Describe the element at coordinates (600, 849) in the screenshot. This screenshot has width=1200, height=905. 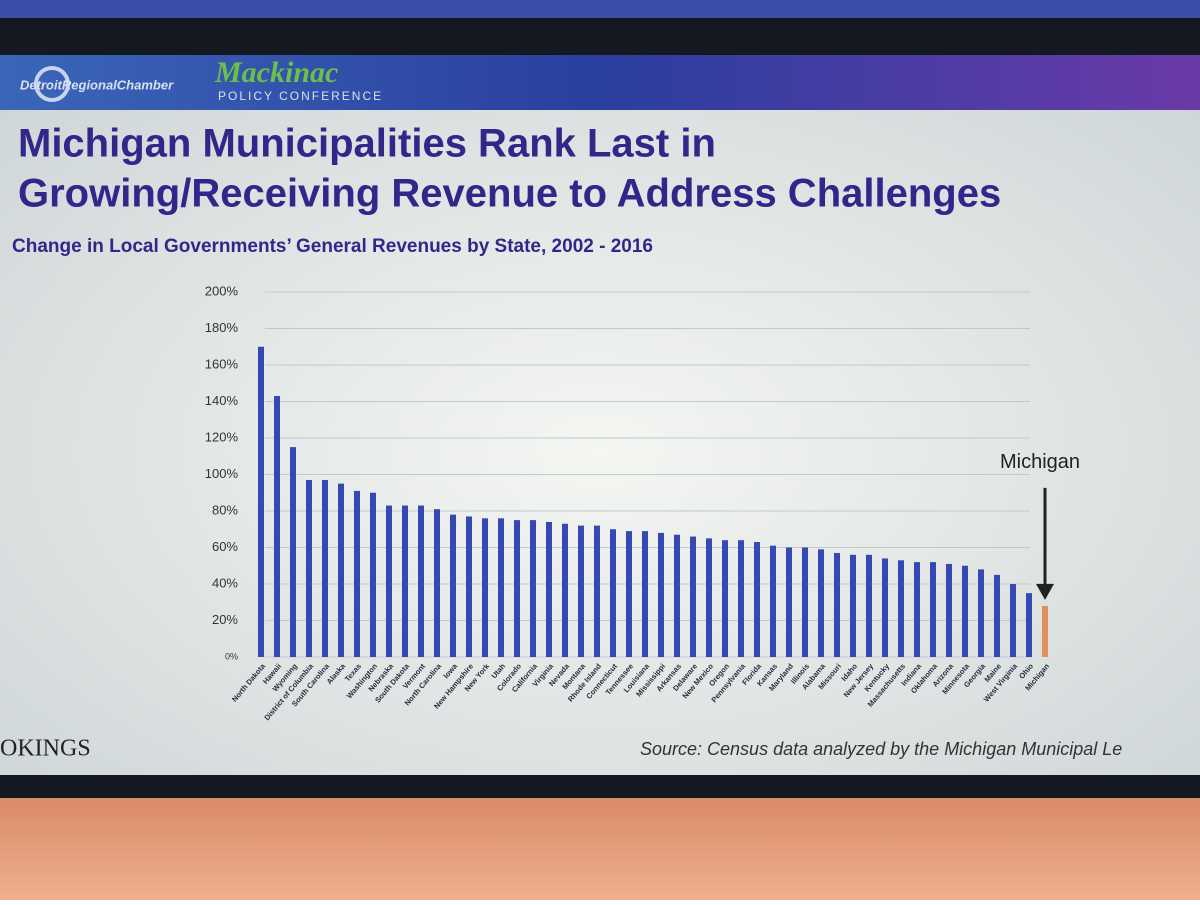
I see `curtain` at that location.